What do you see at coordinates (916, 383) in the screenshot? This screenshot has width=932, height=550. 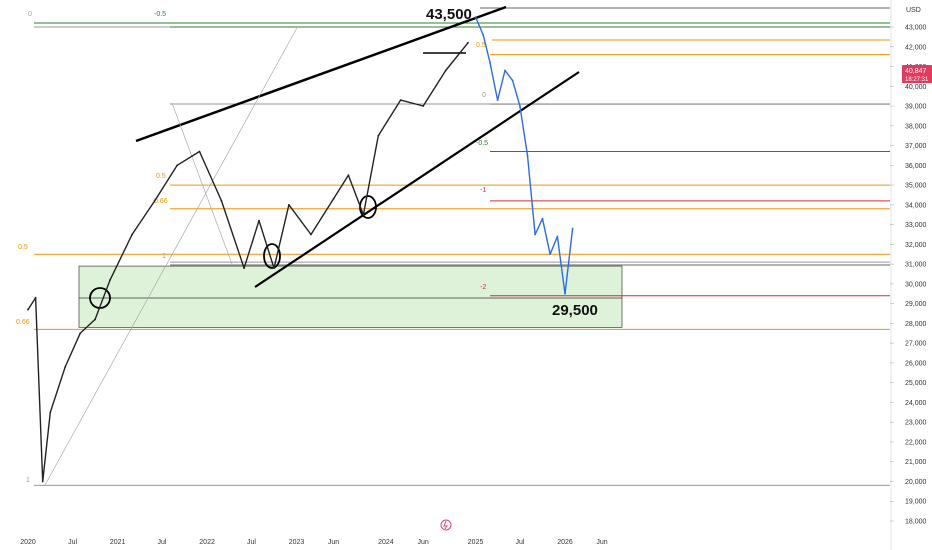 I see `y-tick-label: 25,000` at bounding box center [916, 383].